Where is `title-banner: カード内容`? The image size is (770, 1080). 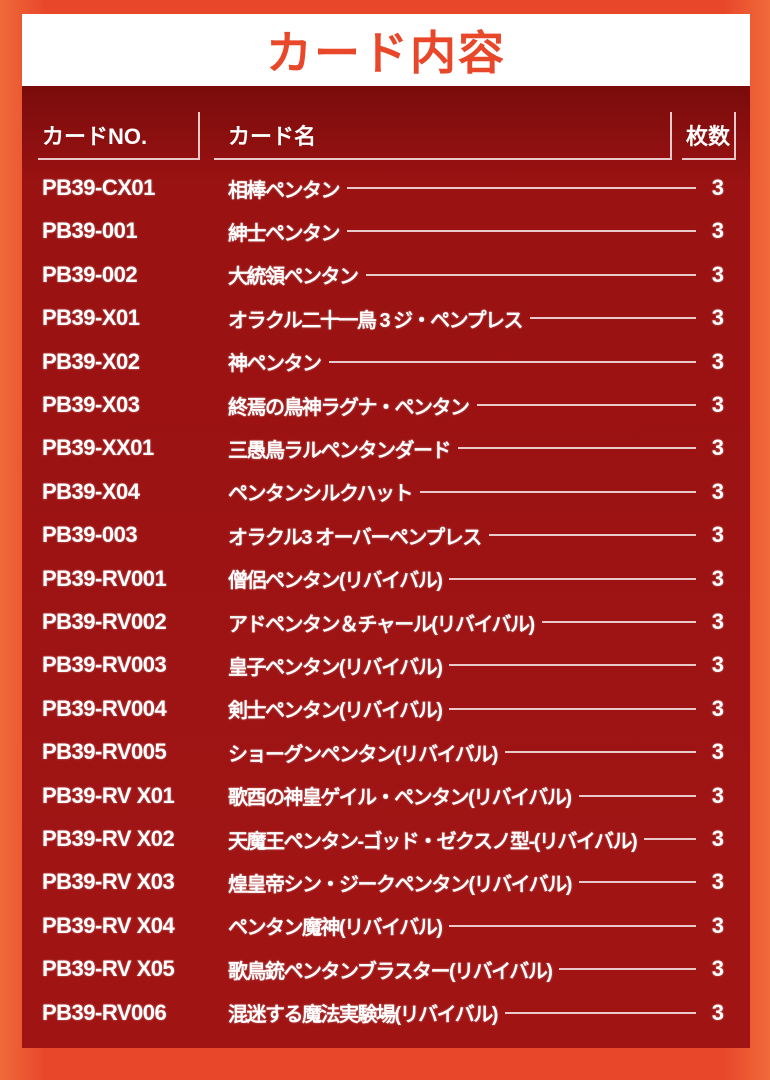 title-banner: カード内容 is located at coordinates (386, 50).